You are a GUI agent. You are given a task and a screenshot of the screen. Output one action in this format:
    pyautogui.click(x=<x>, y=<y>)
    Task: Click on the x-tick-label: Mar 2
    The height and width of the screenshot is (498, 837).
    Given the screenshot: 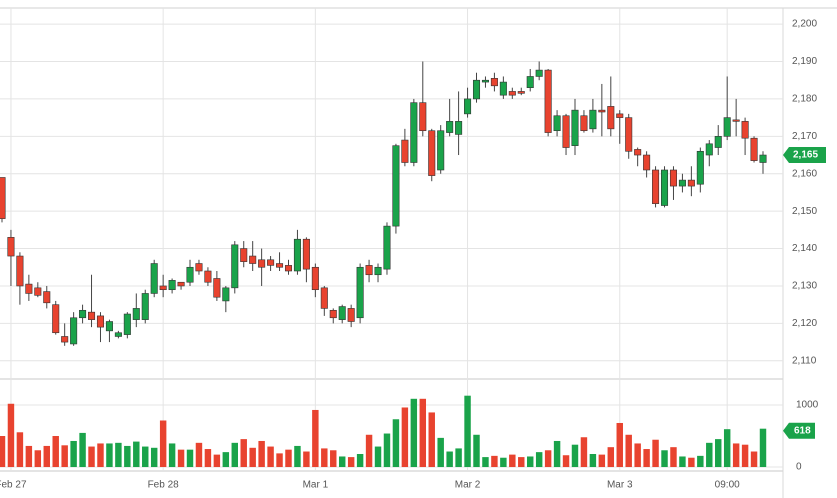 What is the action you would take?
    pyautogui.click(x=468, y=485)
    